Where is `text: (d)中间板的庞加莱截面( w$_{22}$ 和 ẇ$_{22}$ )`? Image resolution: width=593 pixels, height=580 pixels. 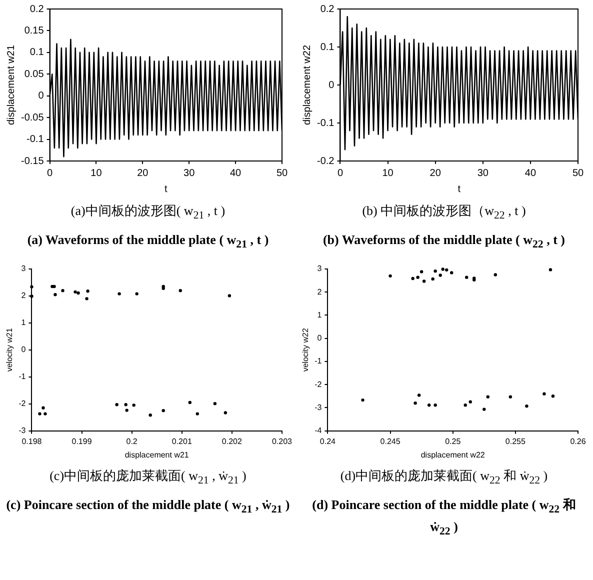 text: (d)中间板的庞加莱截面( w$_{22}$ 和 ẇ$_{22}$ ) is located at coordinates (444, 478).